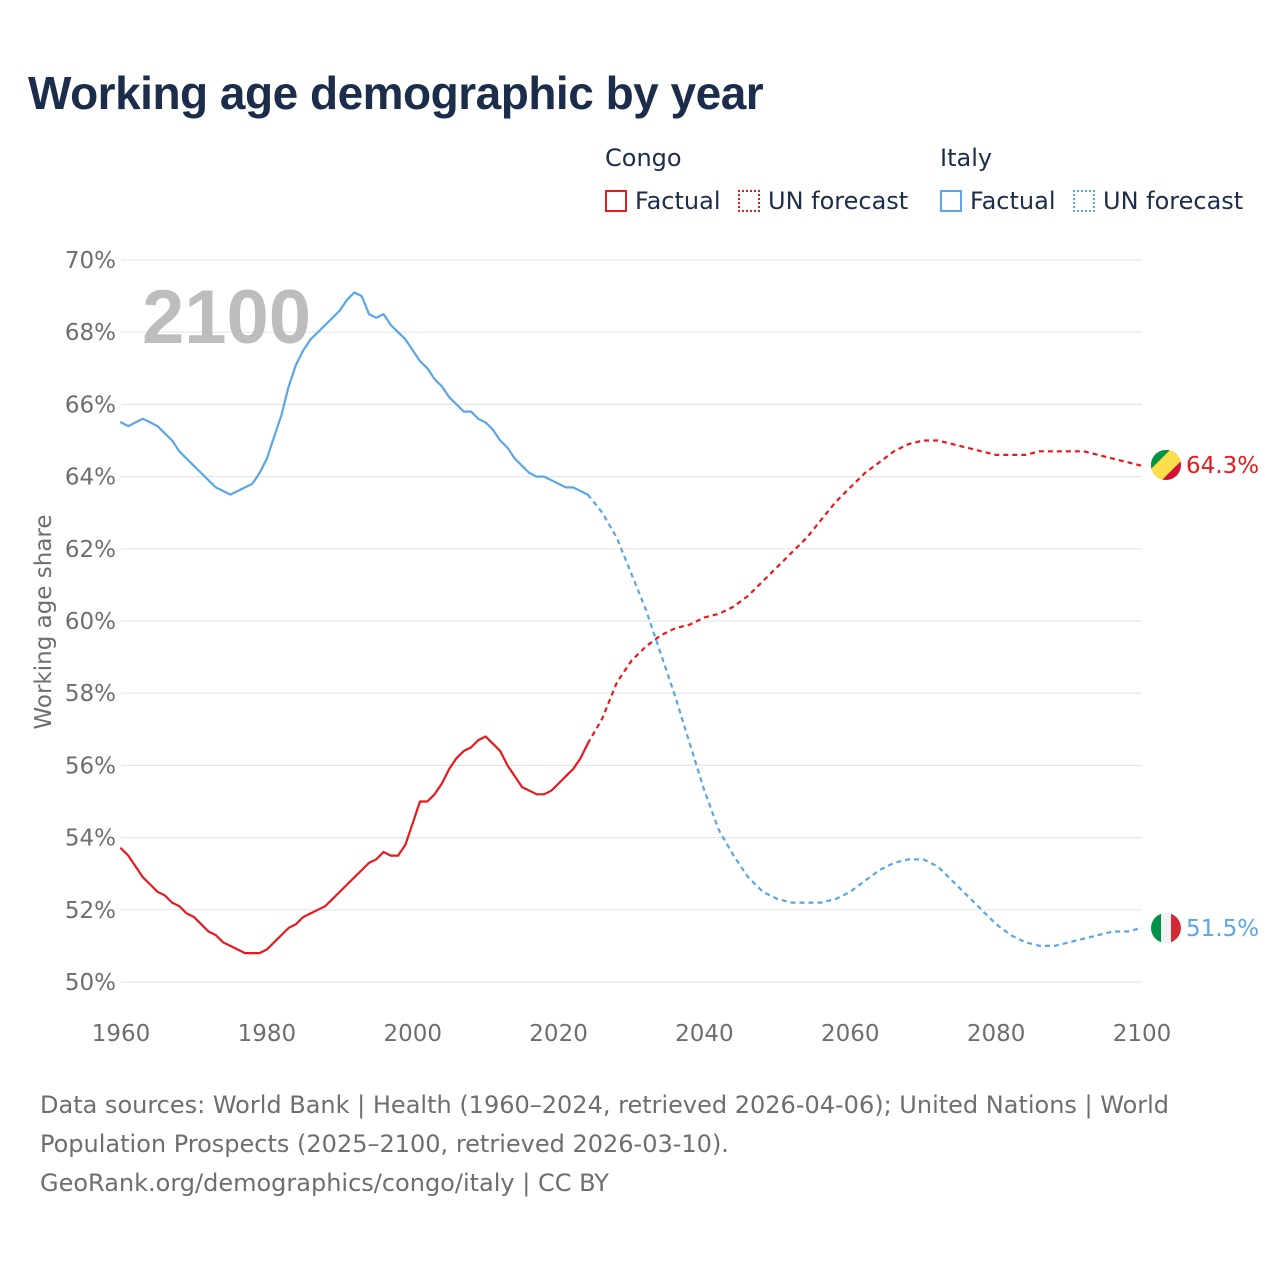 This screenshot has width=1280, height=1280. Describe the element at coordinates (1176, 928) in the screenshot. I see `italy-flag-red` at that location.